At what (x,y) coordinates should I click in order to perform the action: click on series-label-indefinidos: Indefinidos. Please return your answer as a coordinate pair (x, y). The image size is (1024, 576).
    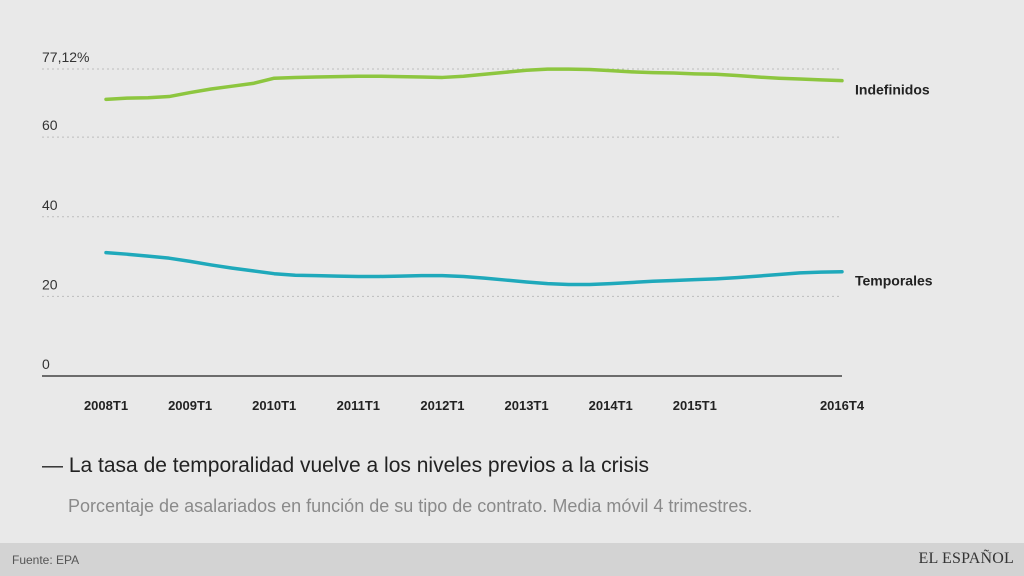
    Looking at the image, I should click on (892, 90).